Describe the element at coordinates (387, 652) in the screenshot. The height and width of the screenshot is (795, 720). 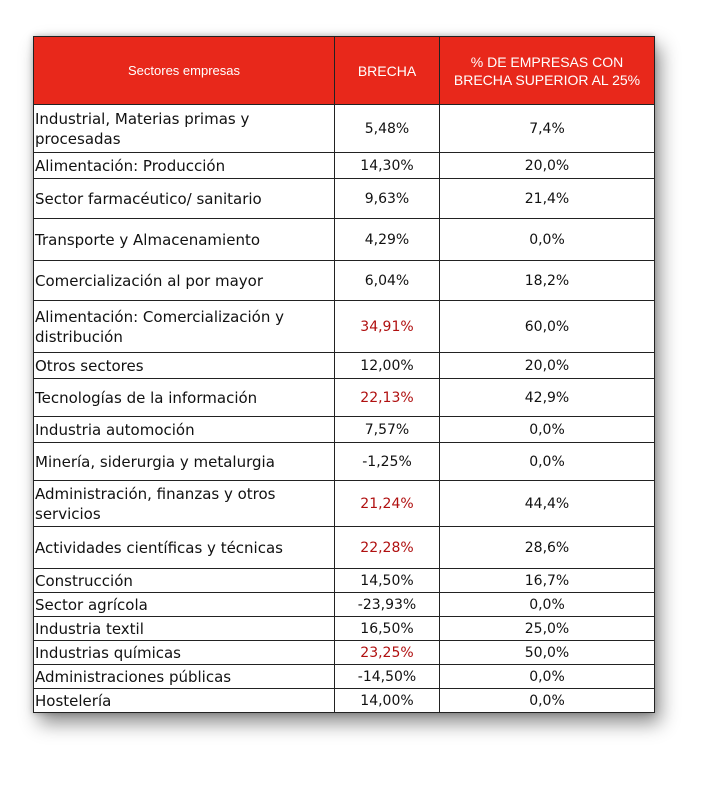
I see `cell-brecha: 23,25%` at that location.